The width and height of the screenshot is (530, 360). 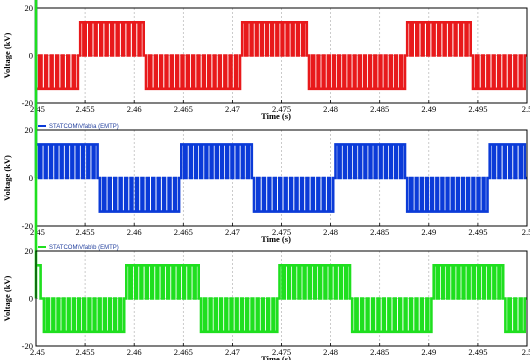 I want to click on legend-label: STATCOM\Vfab\b (EMTP), so click(x=84, y=248).